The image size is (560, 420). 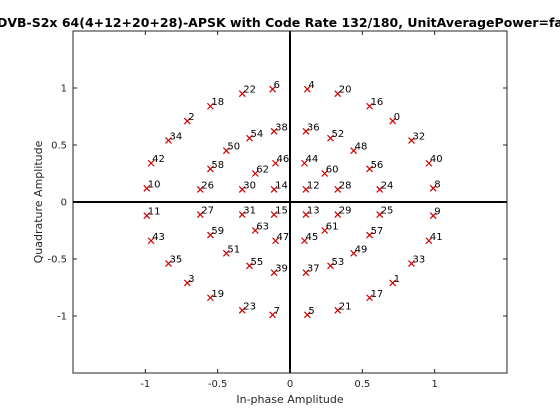 I want to click on constellation-point: 22, so click(x=247, y=91).